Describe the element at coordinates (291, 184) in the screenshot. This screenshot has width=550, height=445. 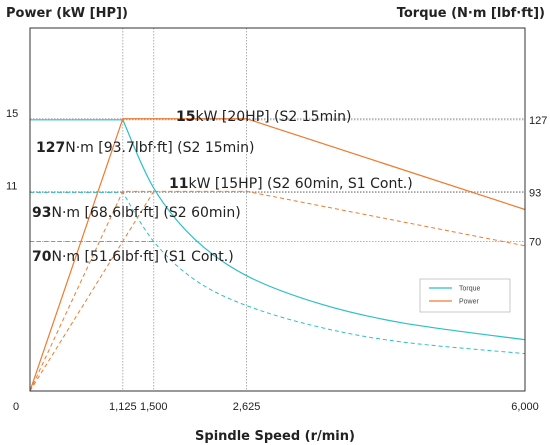
I see `annotation-power-11: 11kW [15HP] (S2 60min, S1 Cont.)` at that location.